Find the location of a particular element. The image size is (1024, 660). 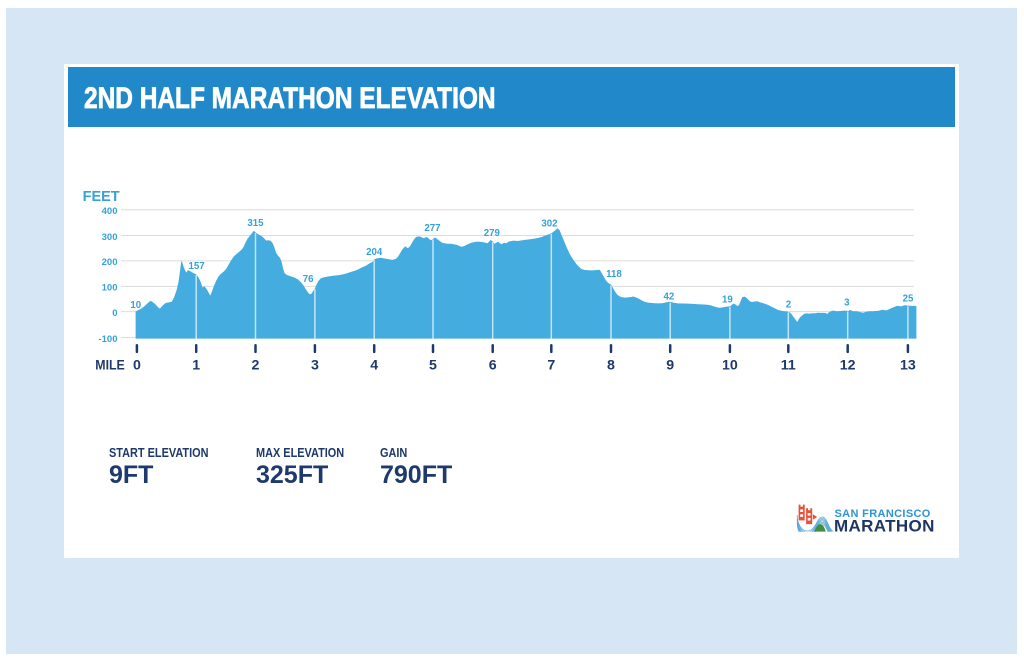

svg-text: 76 is located at coordinates (308, 279).